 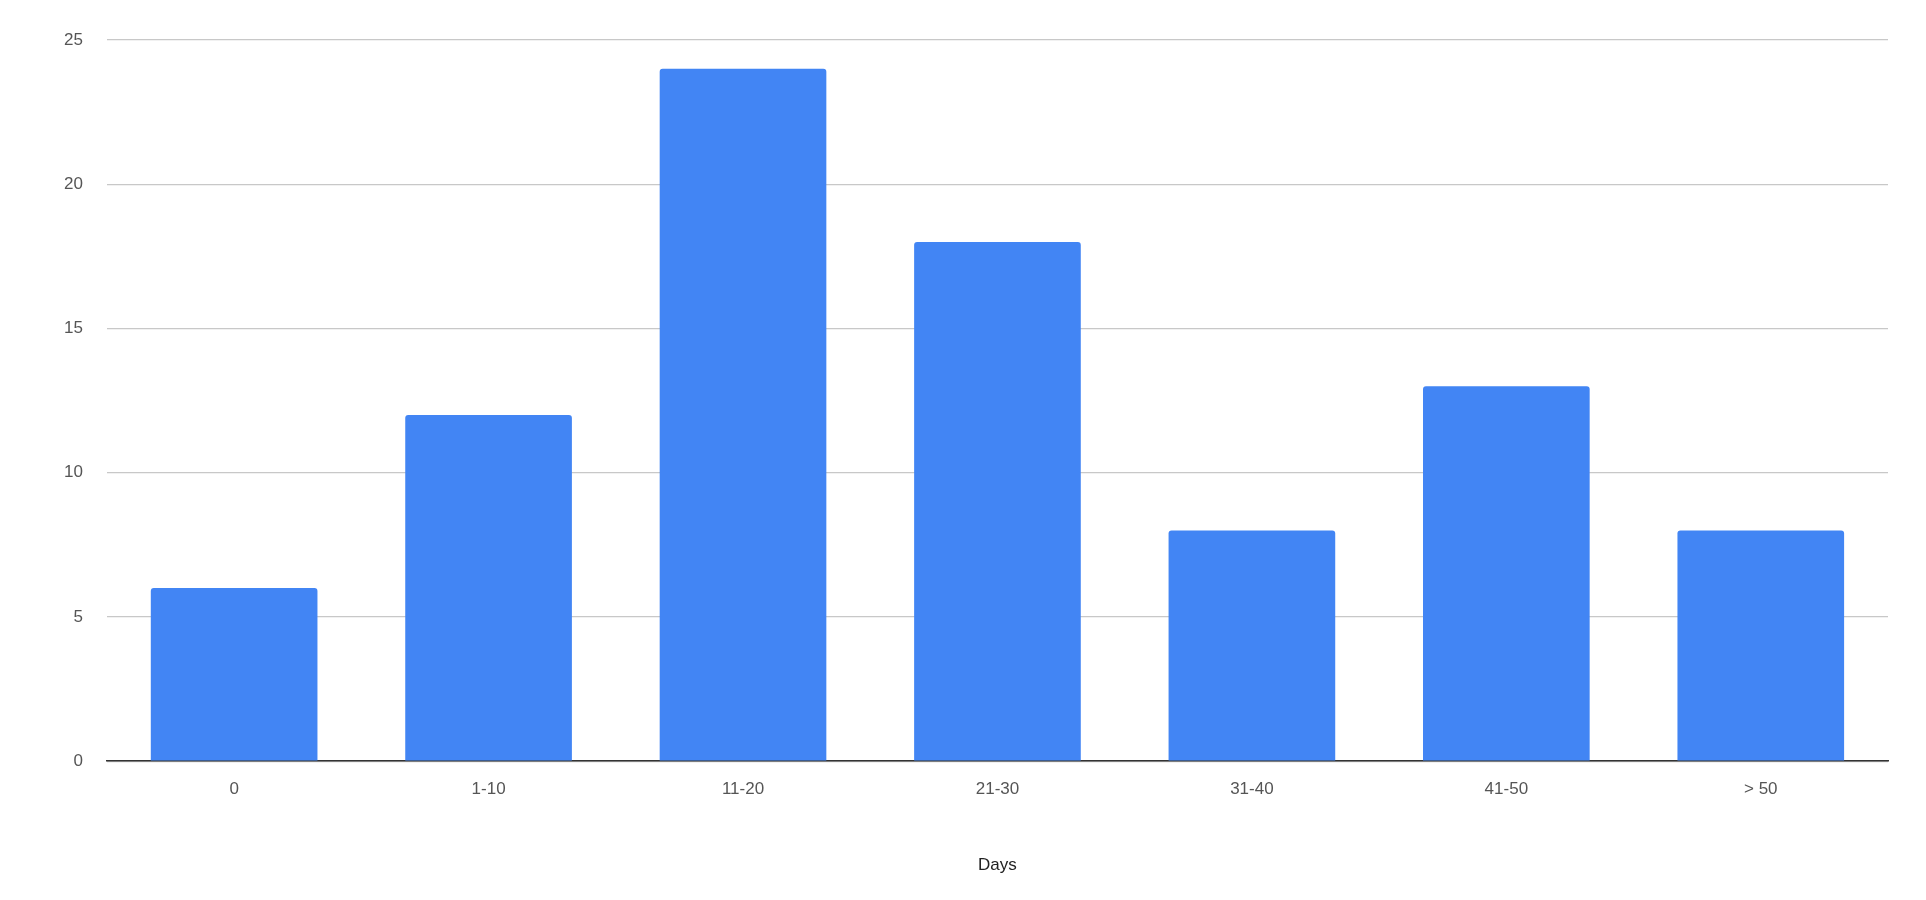 I want to click on x-tick-label: 1-10, so click(x=488, y=789).